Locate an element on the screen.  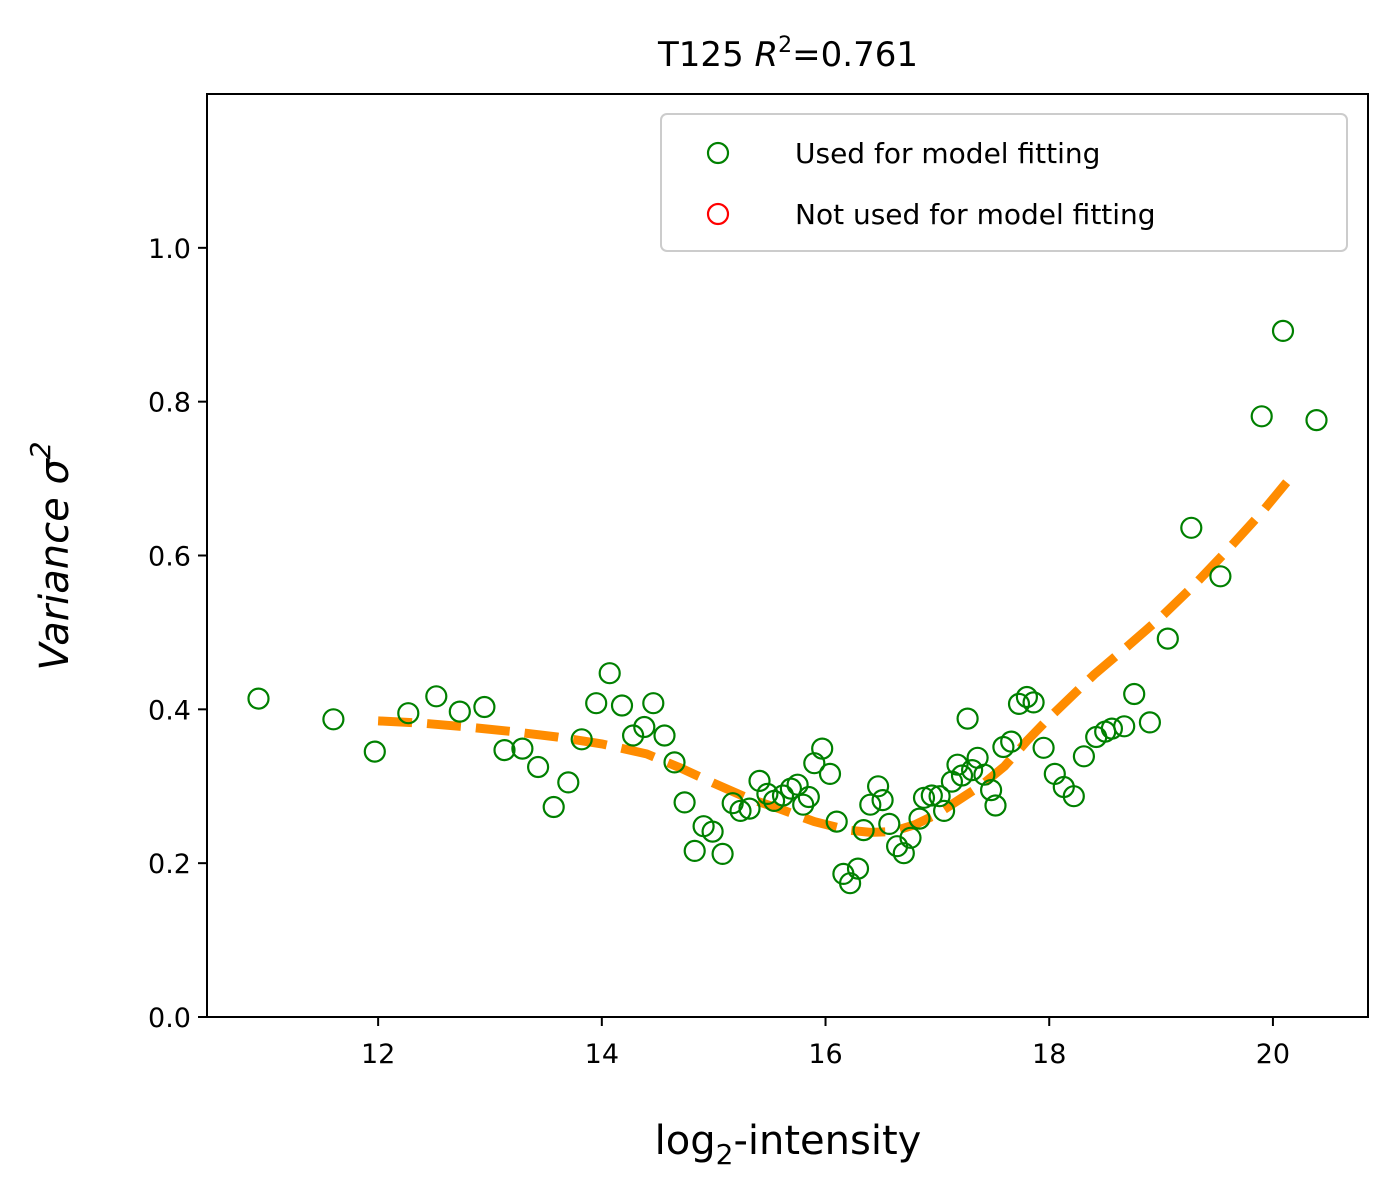
x-axis-label: log2-intensity is located at coordinates (788, 1144).